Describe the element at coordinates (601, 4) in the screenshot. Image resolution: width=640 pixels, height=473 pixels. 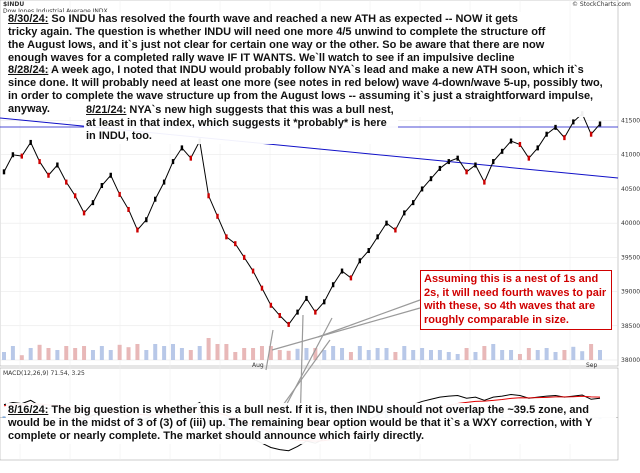
I see `watermark: © StockCharts.com` at that location.